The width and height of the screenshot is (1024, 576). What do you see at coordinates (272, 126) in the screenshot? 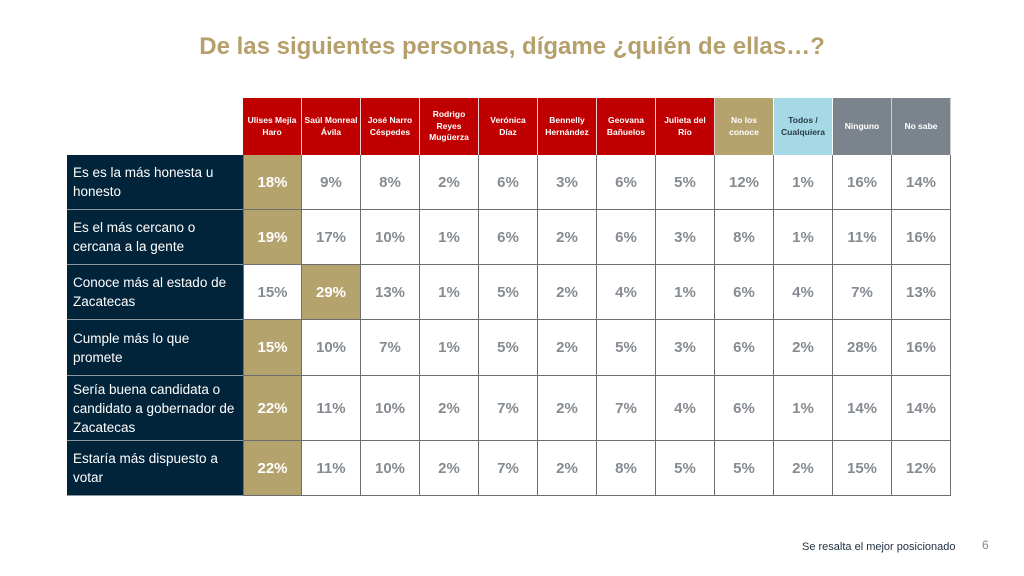
I see `column-header: Ulises Mejía Haro` at bounding box center [272, 126].